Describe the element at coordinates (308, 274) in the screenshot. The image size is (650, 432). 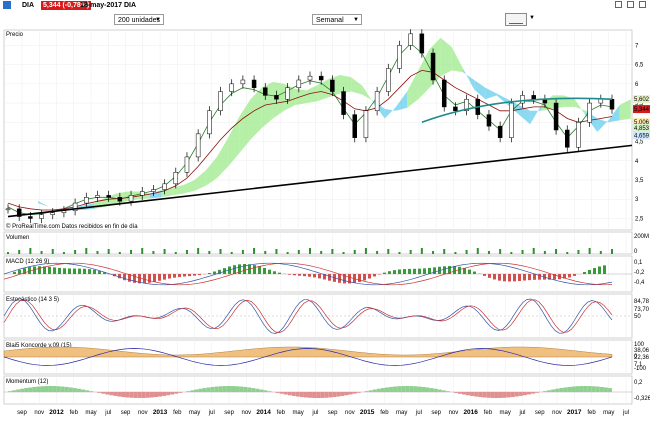
I see `signal-line` at that location.